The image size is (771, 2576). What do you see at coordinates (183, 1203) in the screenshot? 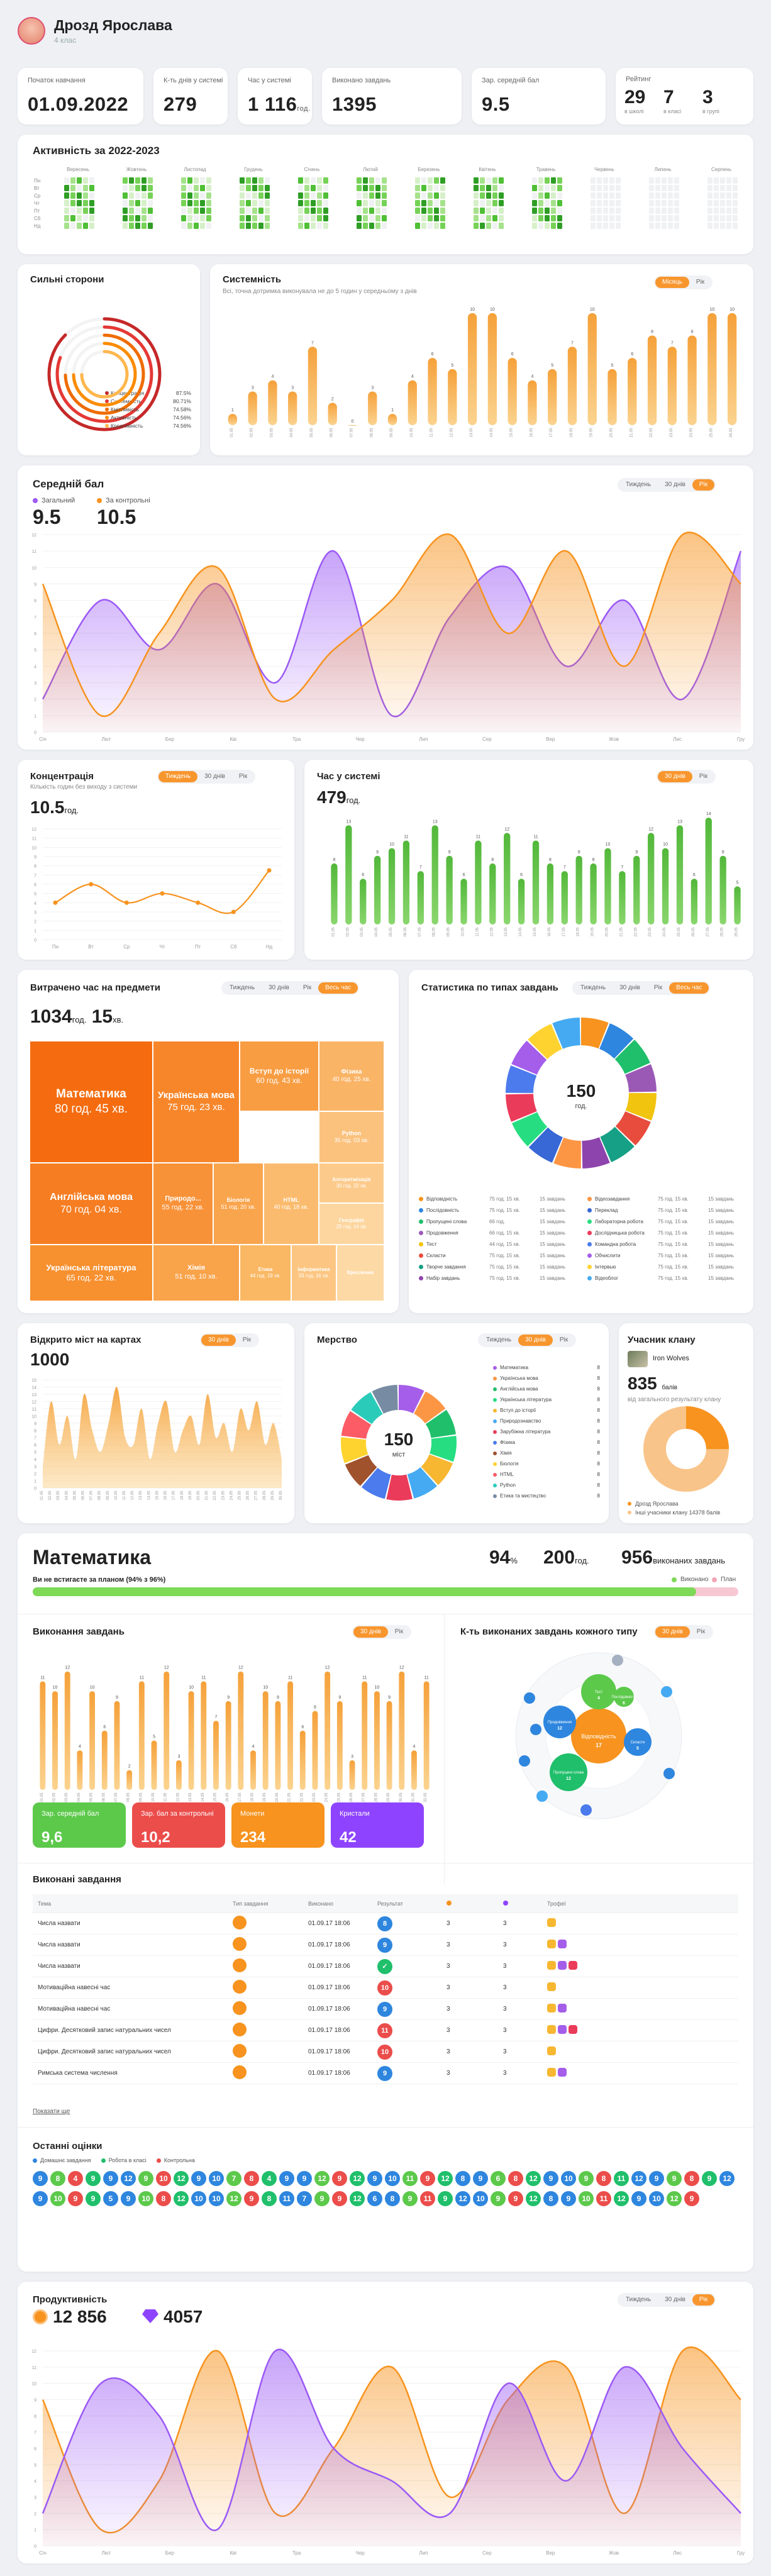
I see `treemap-tile: Природо... 55 год. 22 хв.` at bounding box center [183, 1203].